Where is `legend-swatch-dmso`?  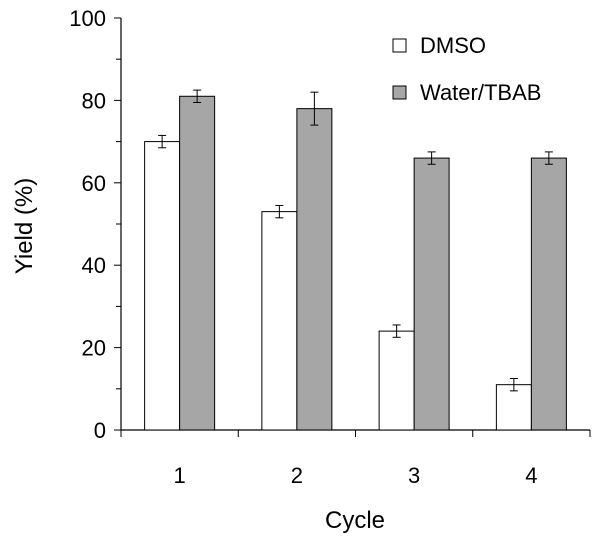
legend-swatch-dmso is located at coordinates (399, 45).